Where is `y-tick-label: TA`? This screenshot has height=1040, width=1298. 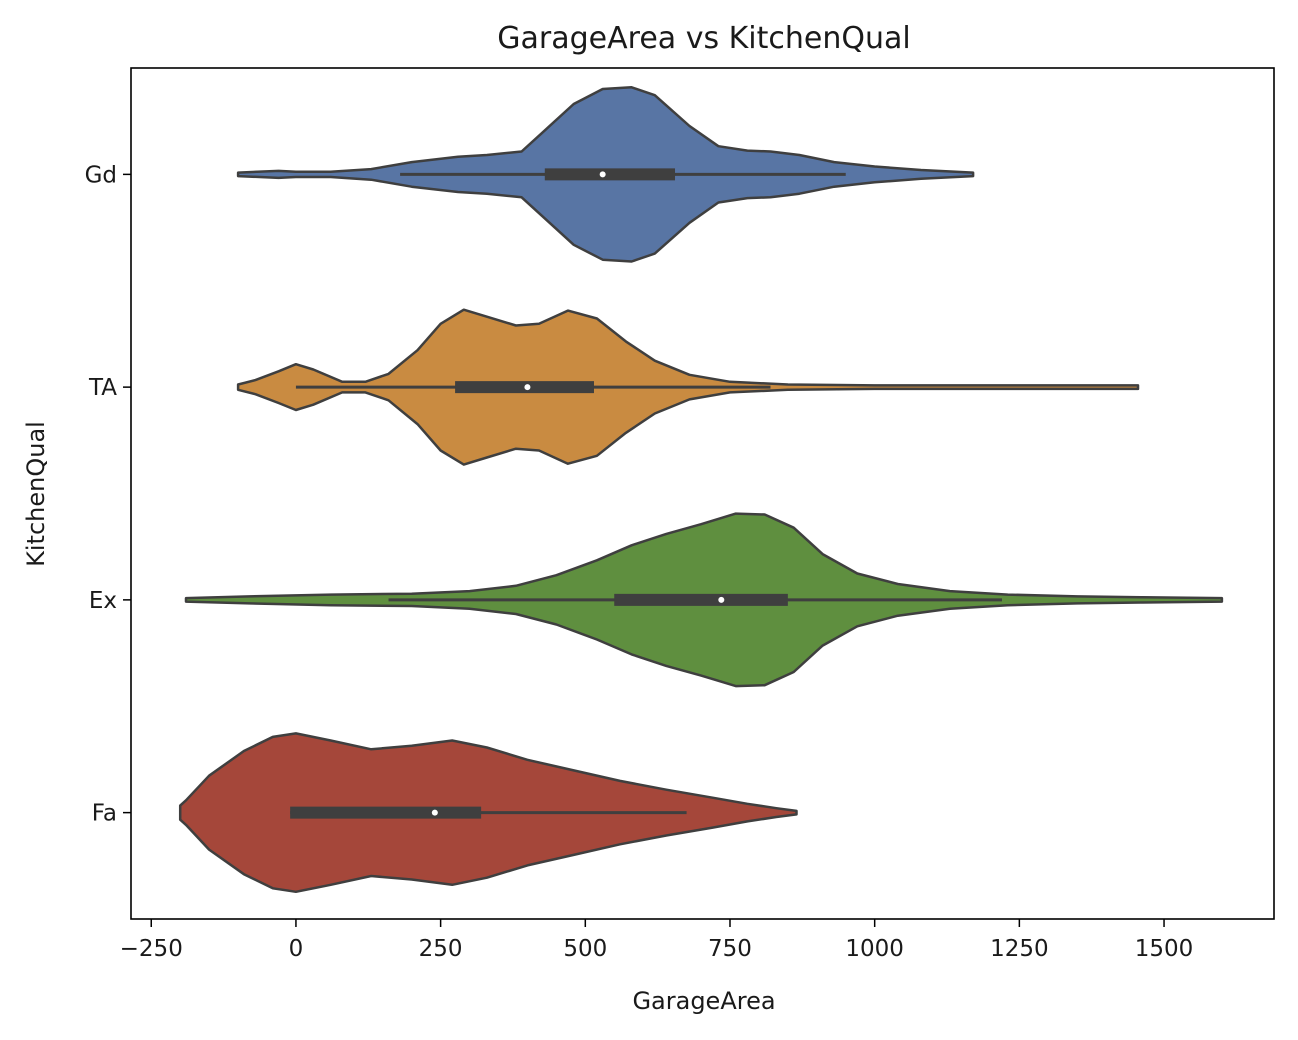
y-tick-label: TA is located at coordinates (102, 388).